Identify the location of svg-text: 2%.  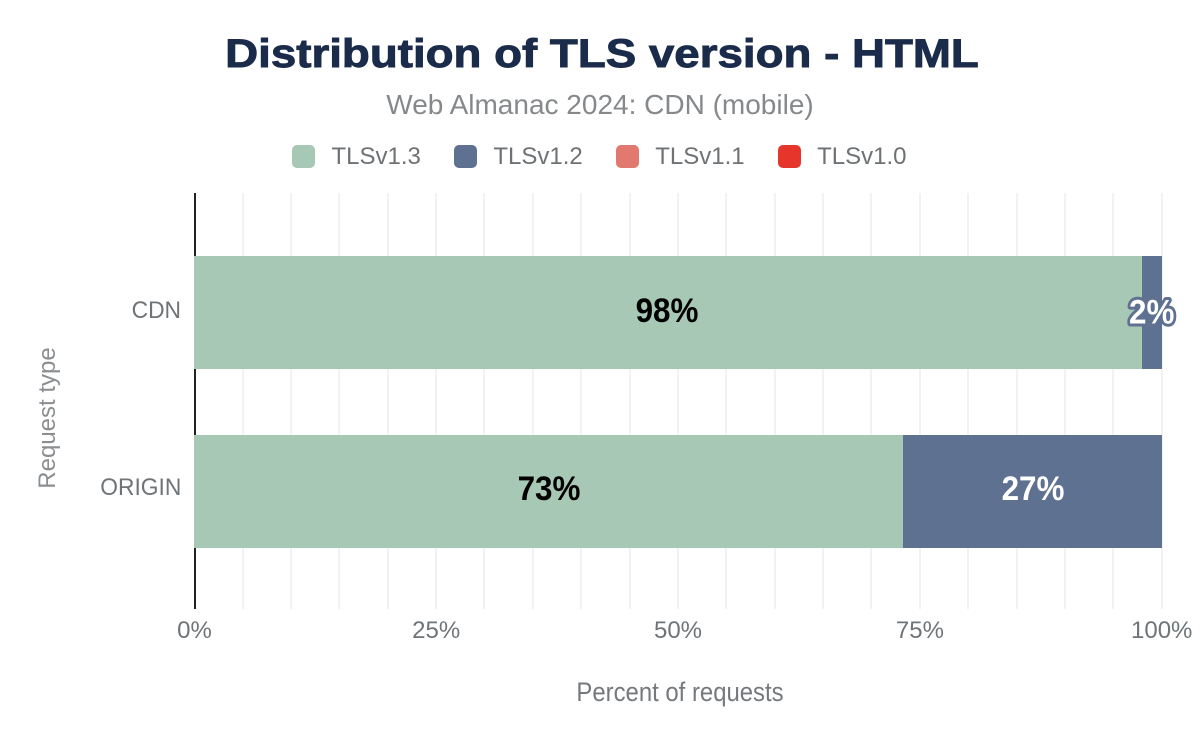
(1151, 311).